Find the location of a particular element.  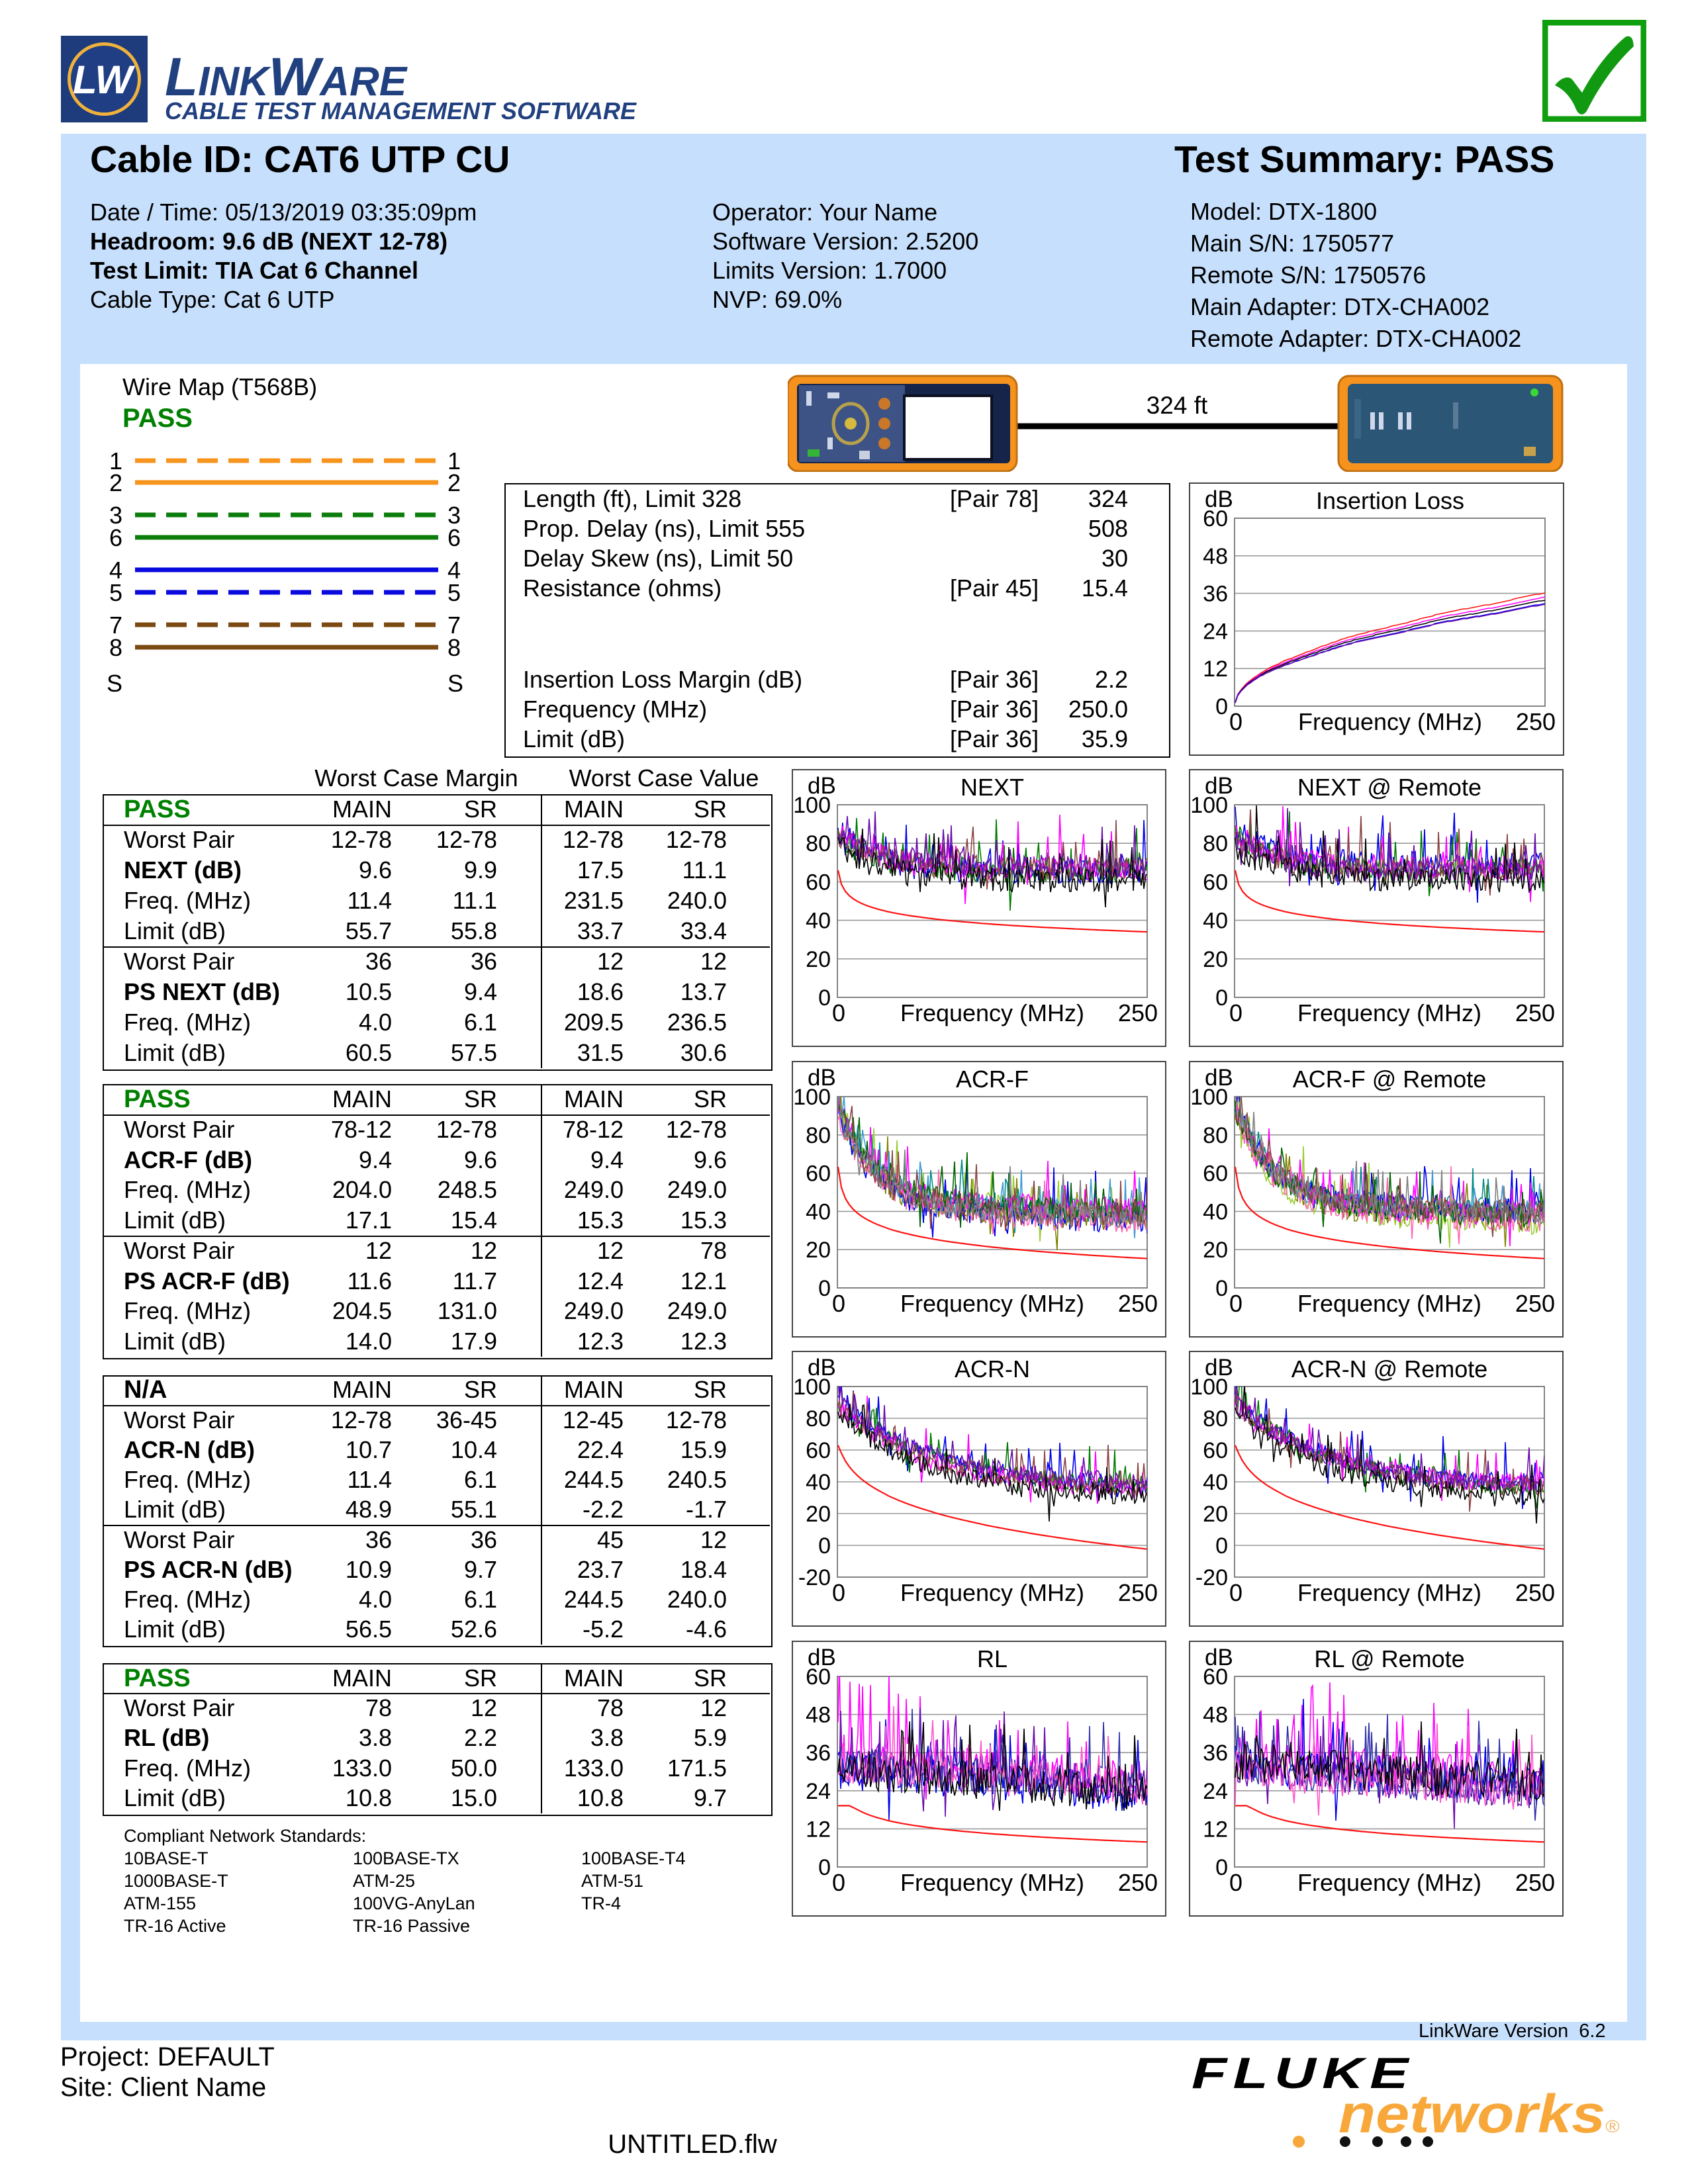

svg-text: NEXT @ Remote is located at coordinates (1389, 788).